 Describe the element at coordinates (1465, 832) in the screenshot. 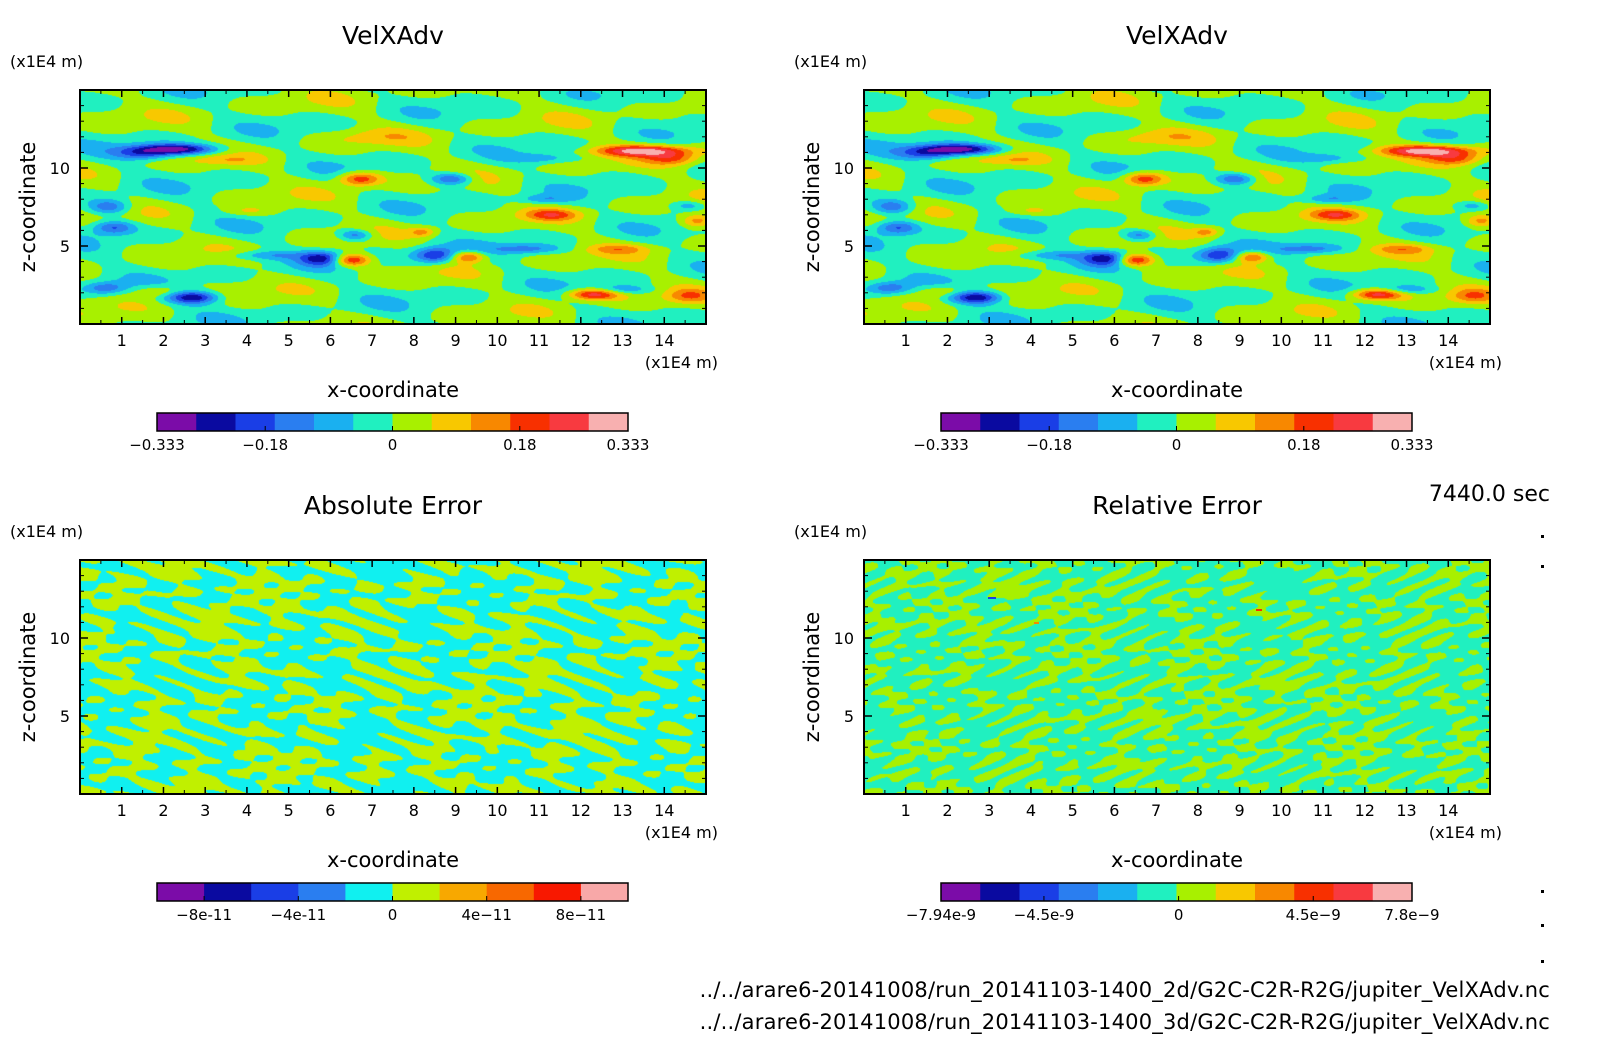

I see `x-unit-label: (x1E4 m)` at that location.